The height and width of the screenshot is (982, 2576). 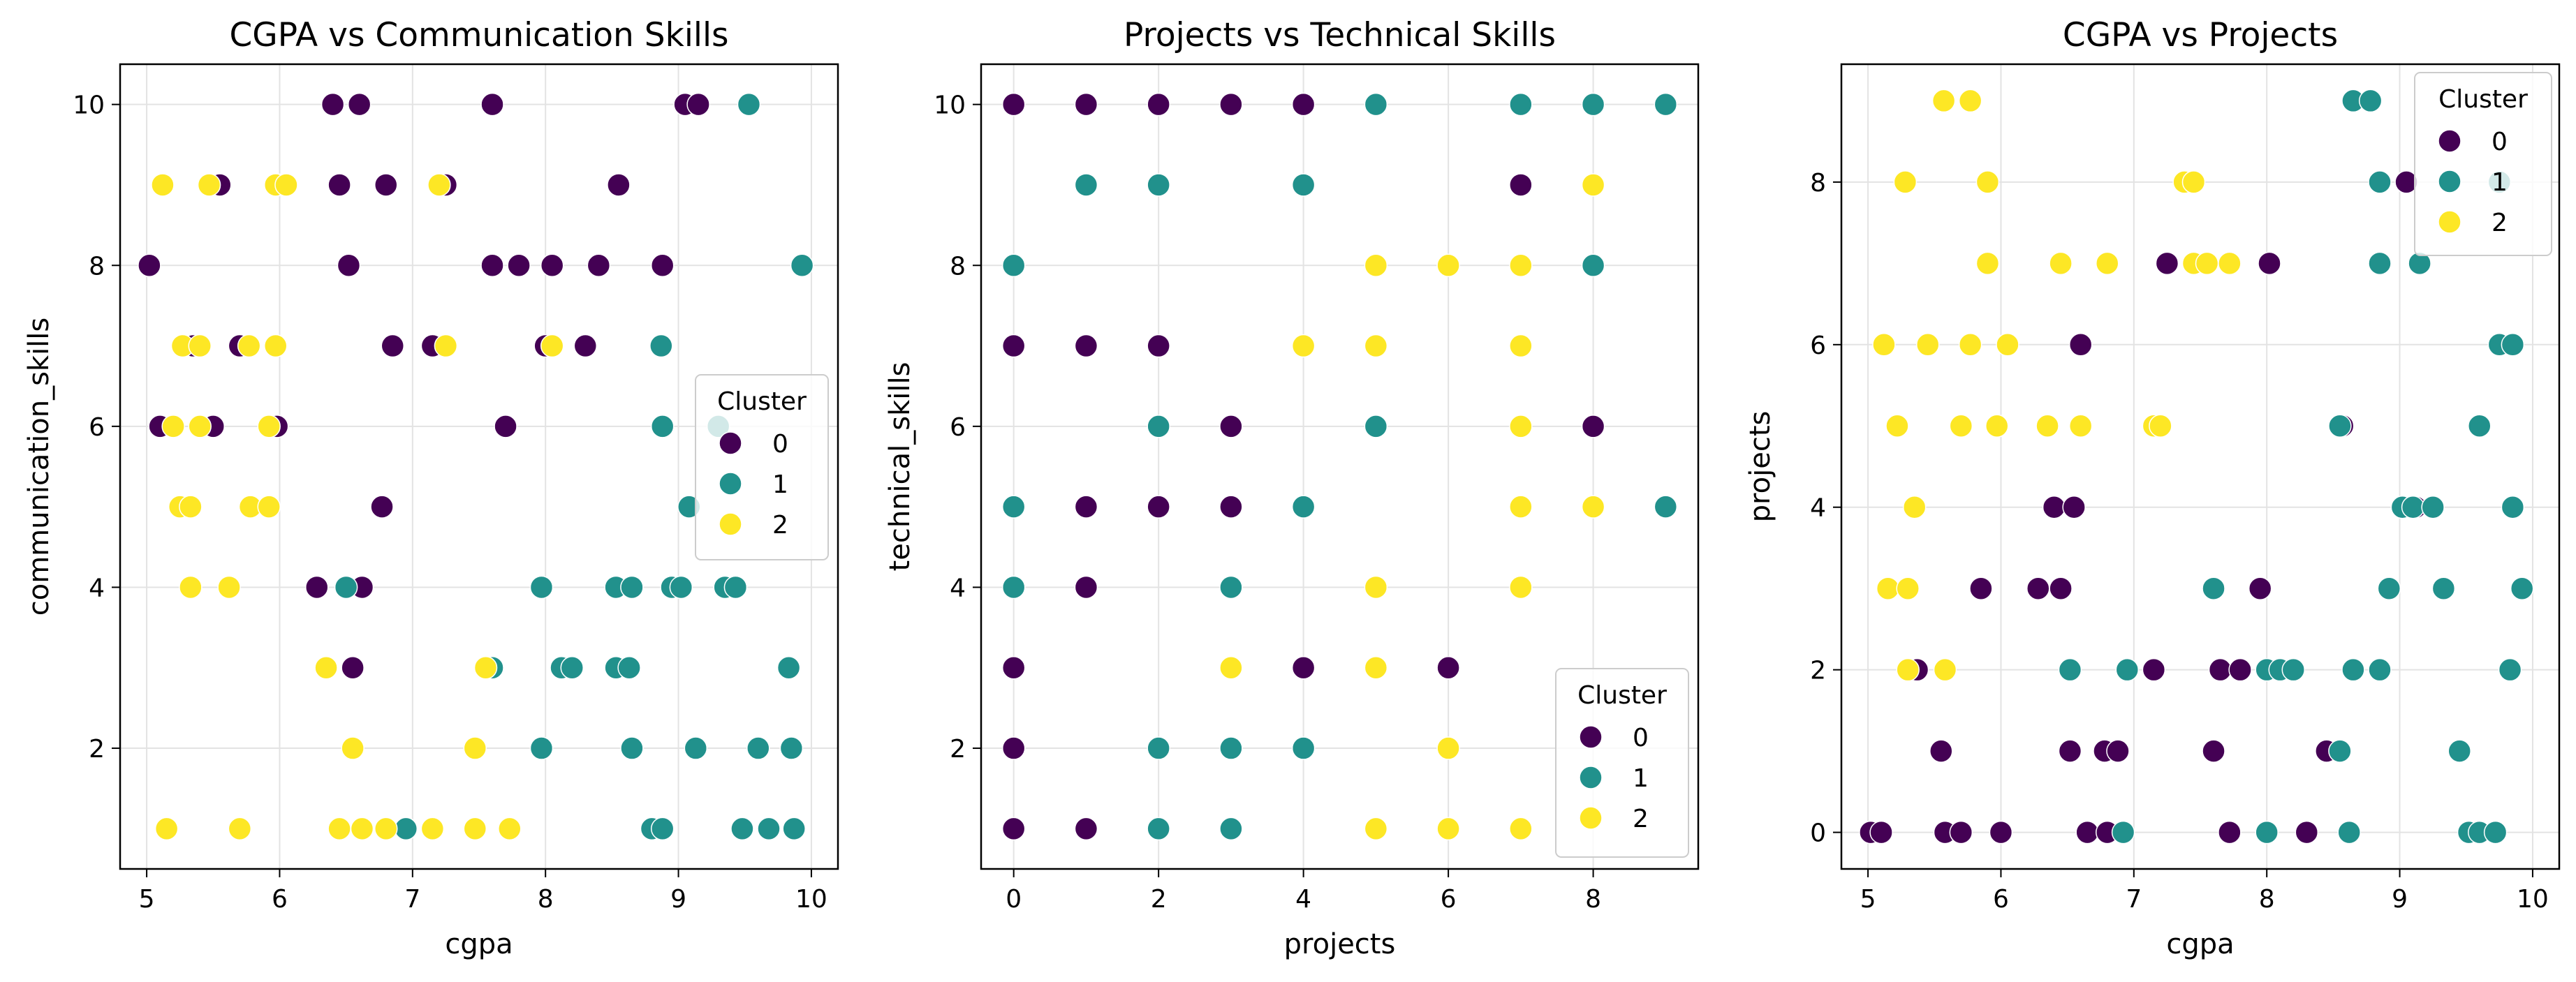 I want to click on y-tick-label: 8, so click(x=958, y=266).